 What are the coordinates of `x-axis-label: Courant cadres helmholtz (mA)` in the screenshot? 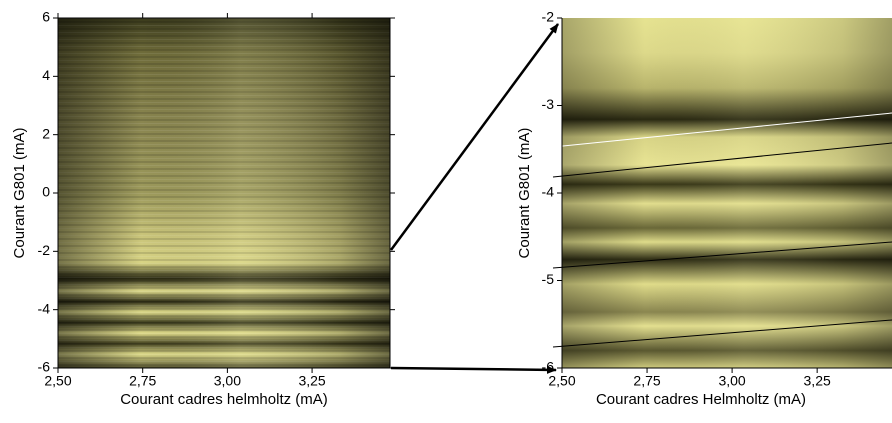 It's located at (224, 399).